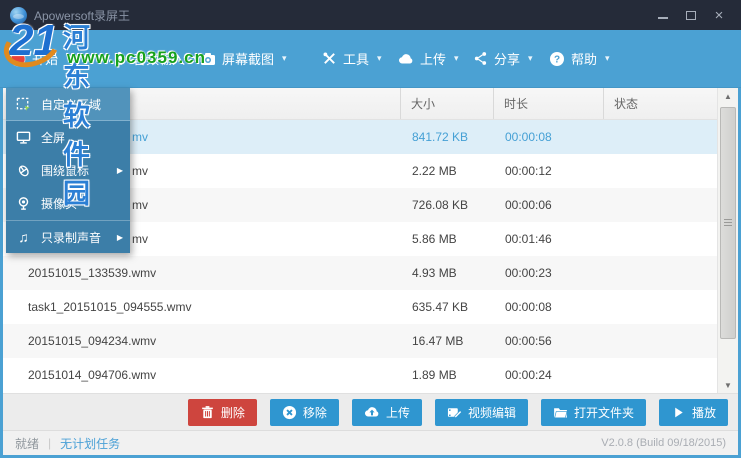  What do you see at coordinates (728, 385) in the screenshot?
I see `scroll-down-icon: ▼` at bounding box center [728, 385].